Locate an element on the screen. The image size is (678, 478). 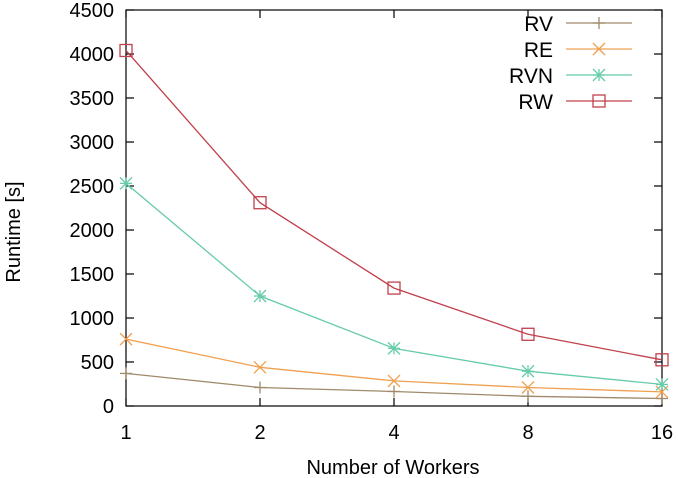
x-tick-label: 16 is located at coordinates (662, 433).